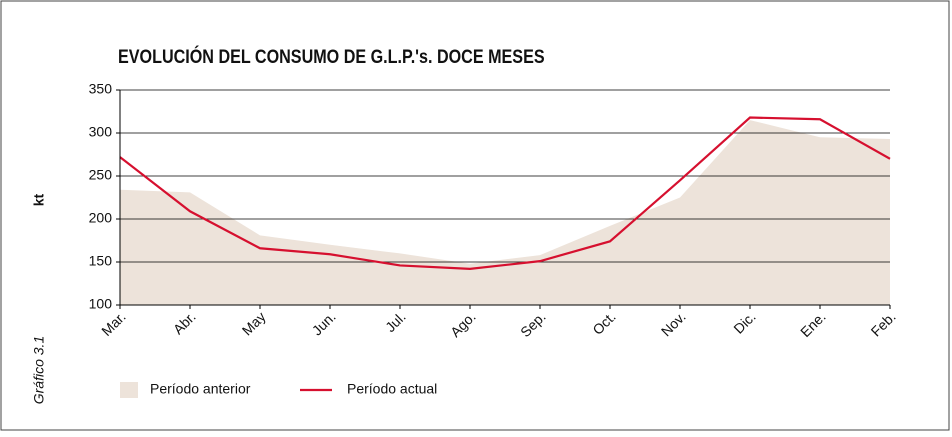 This screenshot has width=952, height=437. I want to click on y-tick-label: 100, so click(101, 304).